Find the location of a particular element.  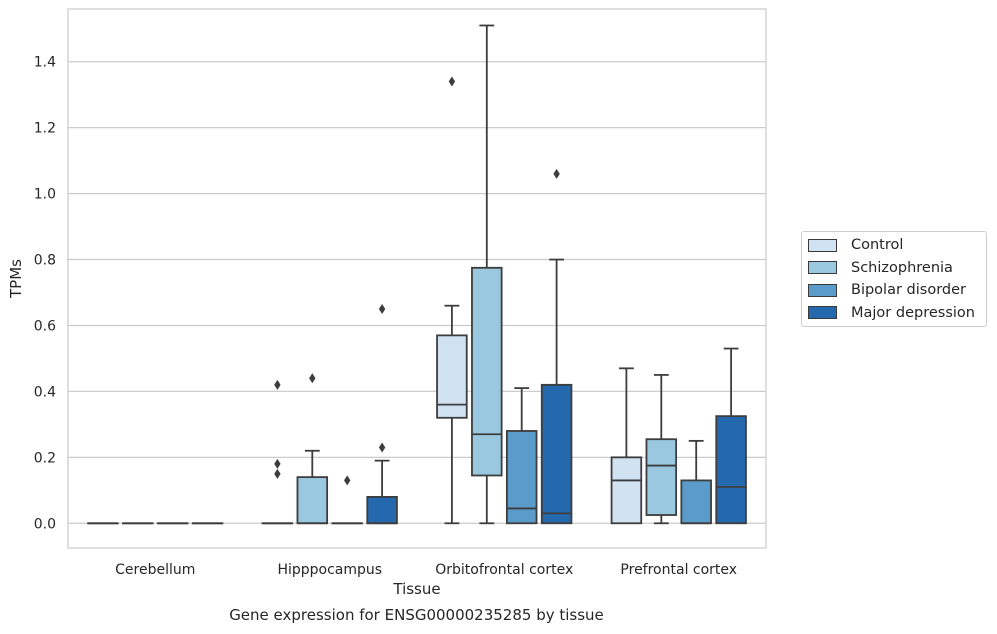

legend-item: Control is located at coordinates (855, 245).